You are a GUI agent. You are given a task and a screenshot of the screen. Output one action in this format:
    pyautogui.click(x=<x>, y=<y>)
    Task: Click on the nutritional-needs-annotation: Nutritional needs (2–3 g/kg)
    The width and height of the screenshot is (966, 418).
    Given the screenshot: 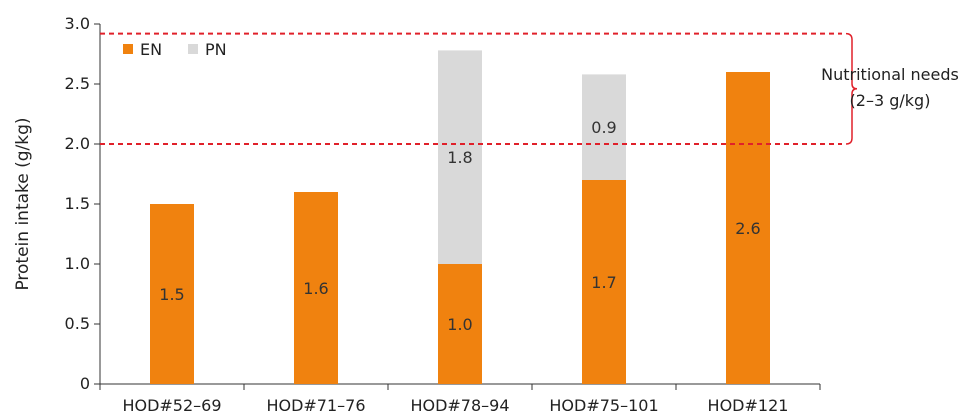 What is the action you would take?
    pyautogui.click(x=890, y=88)
    